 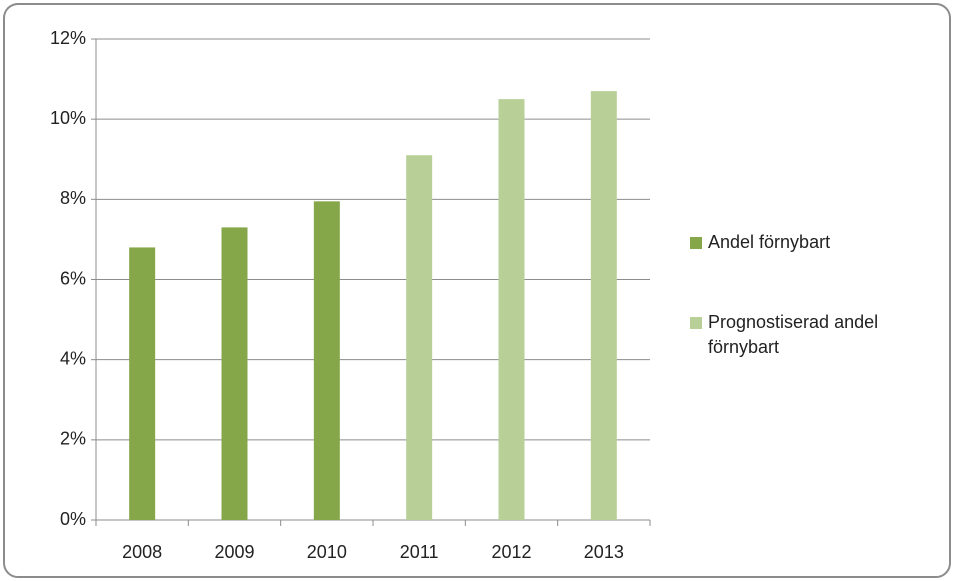 What do you see at coordinates (73, 278) in the screenshot?
I see `y-tick-label: 6%` at bounding box center [73, 278].